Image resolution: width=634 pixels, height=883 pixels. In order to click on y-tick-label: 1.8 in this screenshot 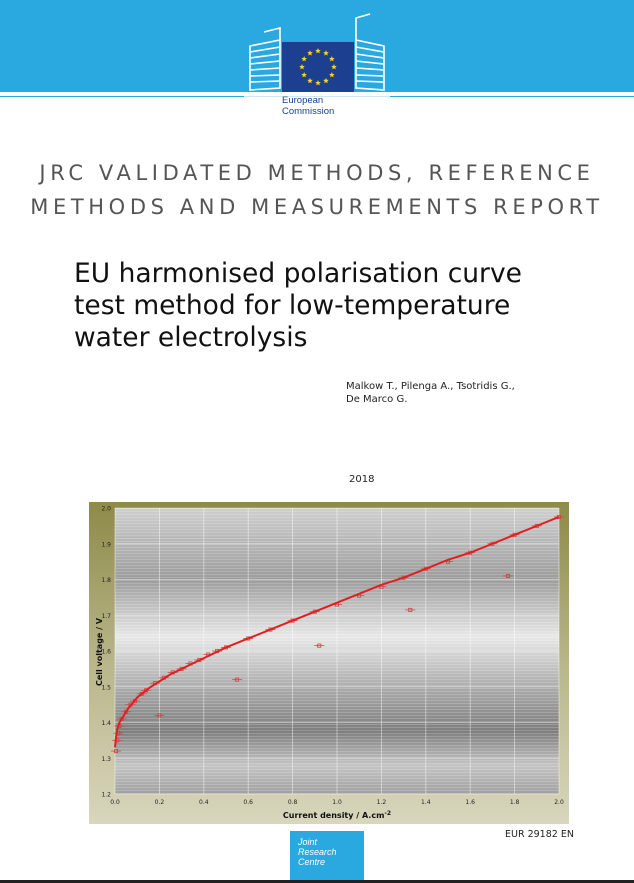, I will do `click(106, 580)`.